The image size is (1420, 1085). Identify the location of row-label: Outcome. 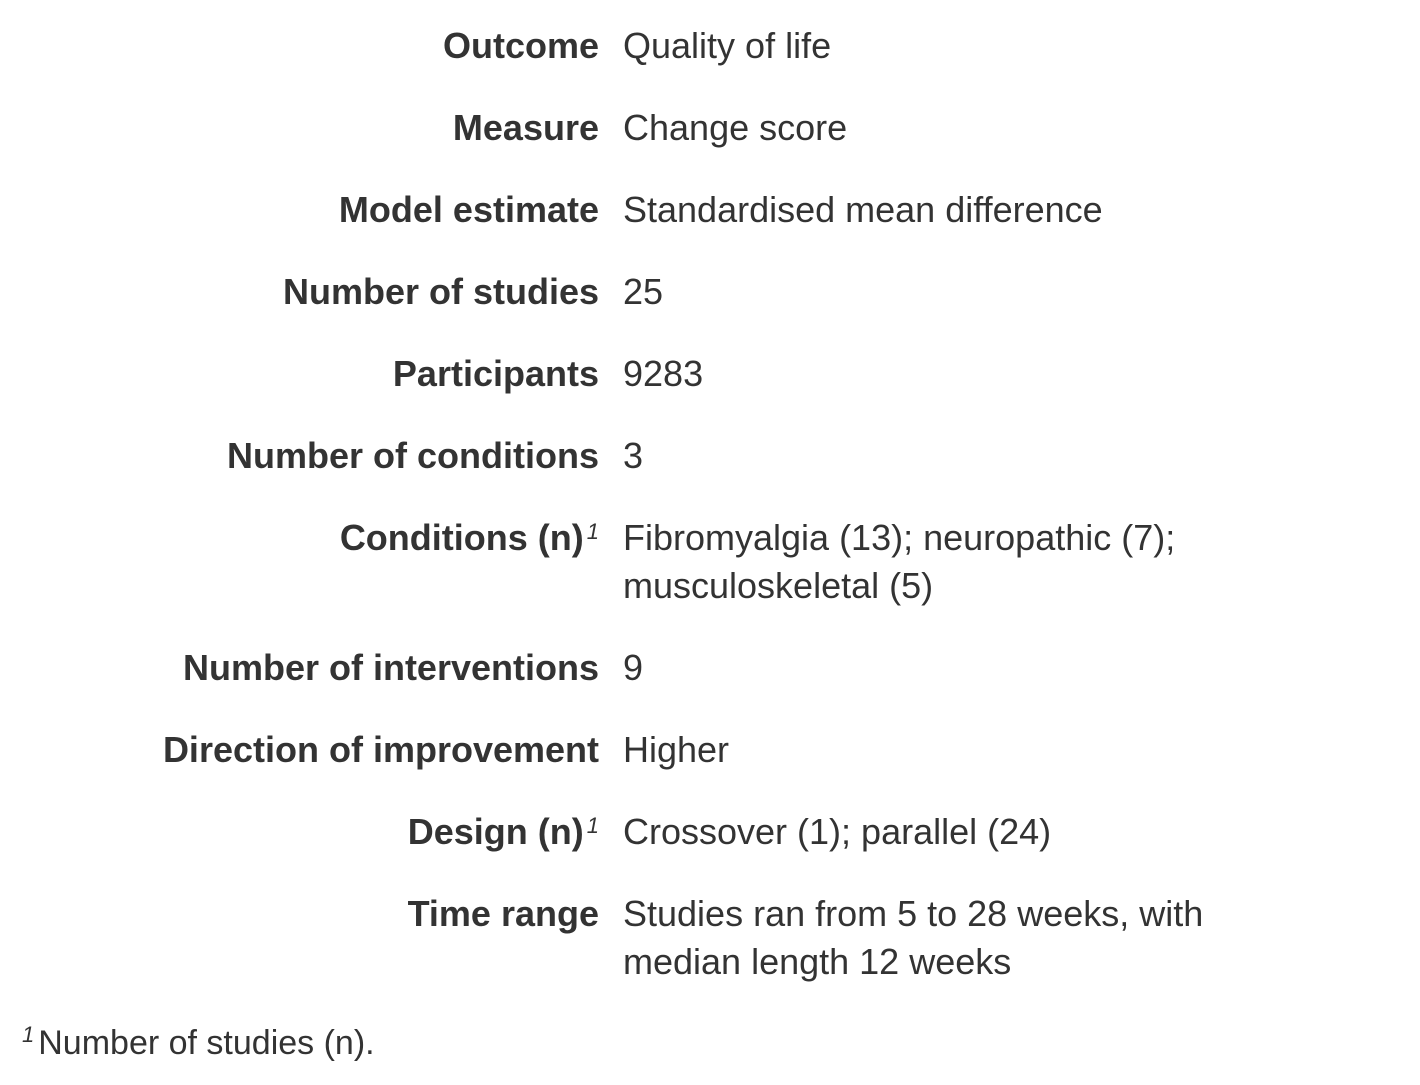
(520, 45).